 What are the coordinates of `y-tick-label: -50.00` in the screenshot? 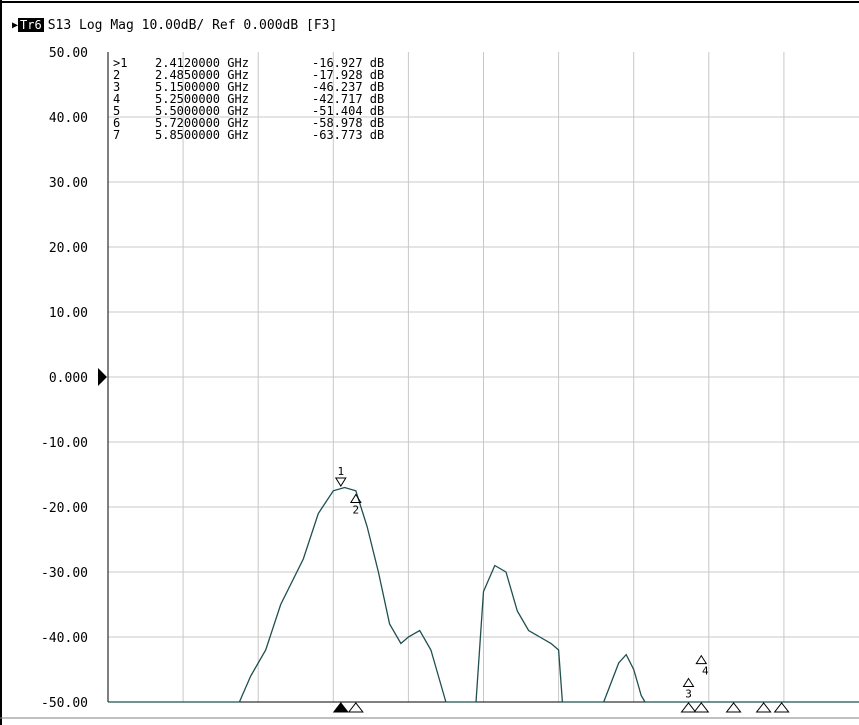 It's located at (64, 703).